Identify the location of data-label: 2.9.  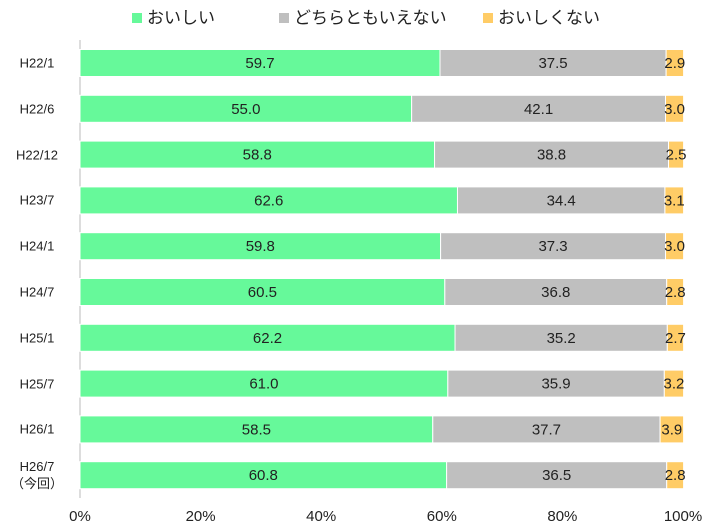
(674, 63).